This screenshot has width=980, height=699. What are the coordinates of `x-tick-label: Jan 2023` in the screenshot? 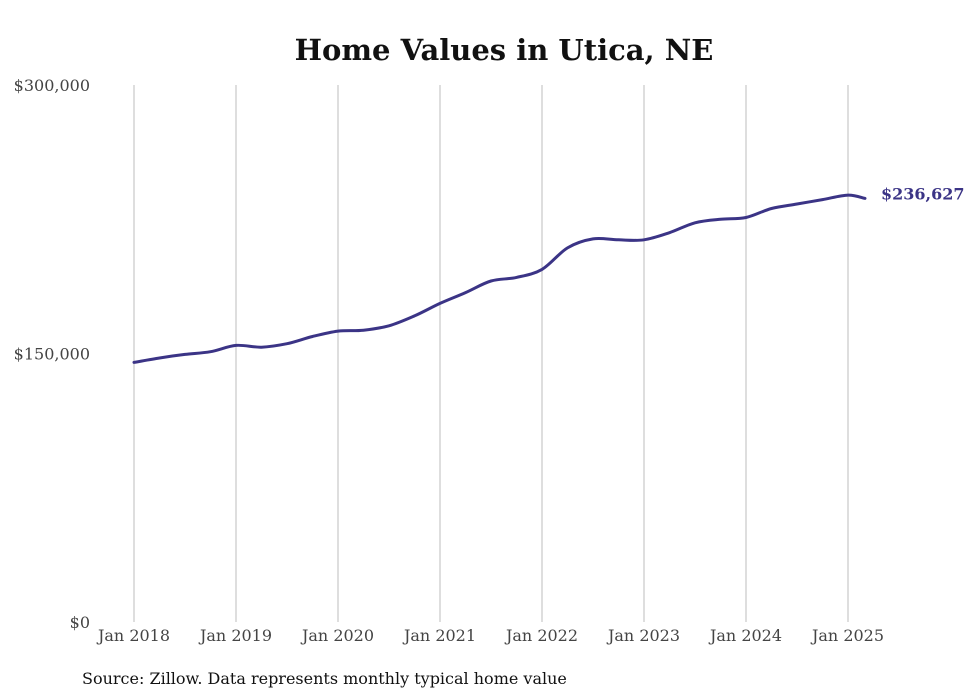 It's located at (643, 635).